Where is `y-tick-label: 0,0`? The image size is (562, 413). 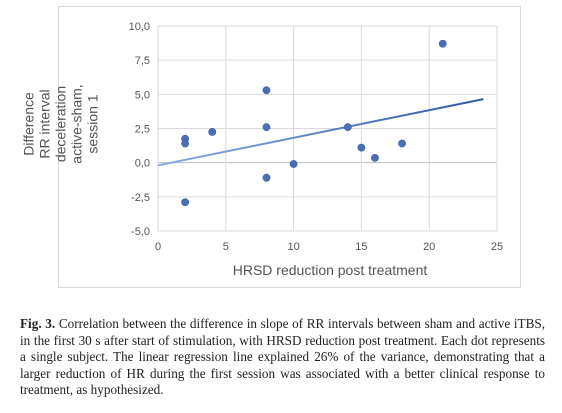 y-tick-label: 0,0 is located at coordinates (142, 164).